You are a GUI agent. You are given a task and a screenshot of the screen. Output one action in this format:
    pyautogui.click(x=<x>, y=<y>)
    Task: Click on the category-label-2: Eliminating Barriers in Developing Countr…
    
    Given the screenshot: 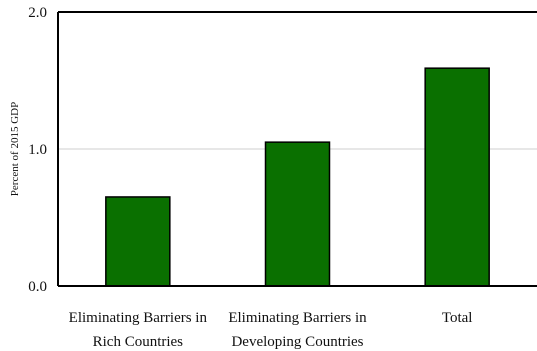 What is the action you would take?
    pyautogui.click(x=297, y=330)
    